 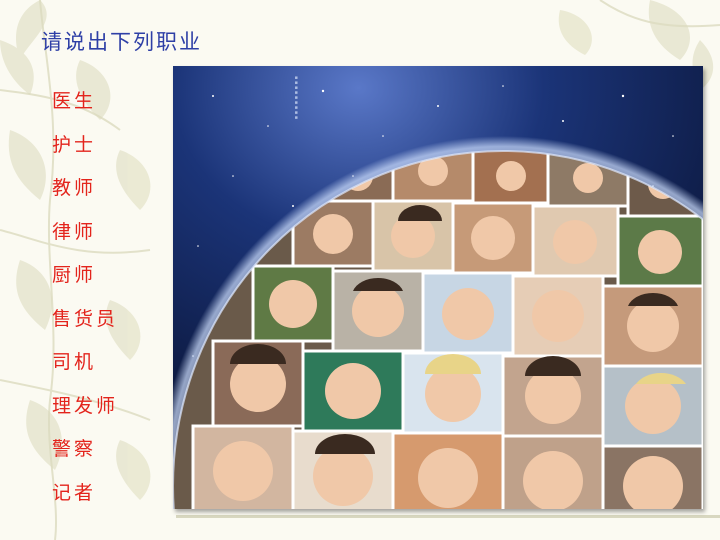 I want to click on occupation-item: 售货员, so click(x=85, y=318).